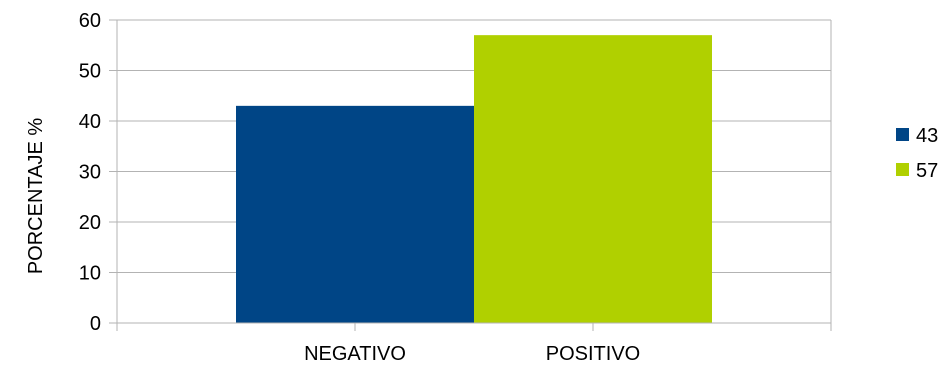 Image resolution: width=949 pixels, height=370 pixels. Describe the element at coordinates (927, 136) in the screenshot. I see `legend-label: 43` at that location.